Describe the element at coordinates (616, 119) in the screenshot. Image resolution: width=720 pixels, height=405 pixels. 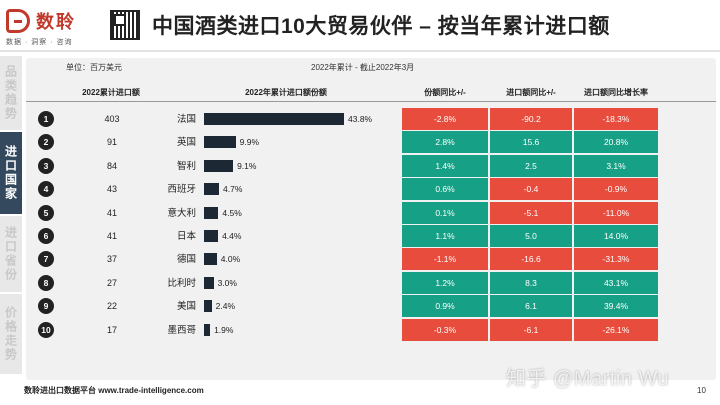
I see `growth-yoy-cell: -18.3%` at that location.